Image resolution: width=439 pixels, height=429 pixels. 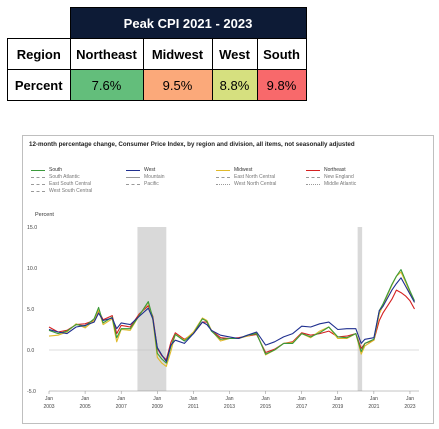 What do you see at coordinates (85, 407) in the screenshot?
I see `x-tick-year-label: 2005` at bounding box center [85, 407].